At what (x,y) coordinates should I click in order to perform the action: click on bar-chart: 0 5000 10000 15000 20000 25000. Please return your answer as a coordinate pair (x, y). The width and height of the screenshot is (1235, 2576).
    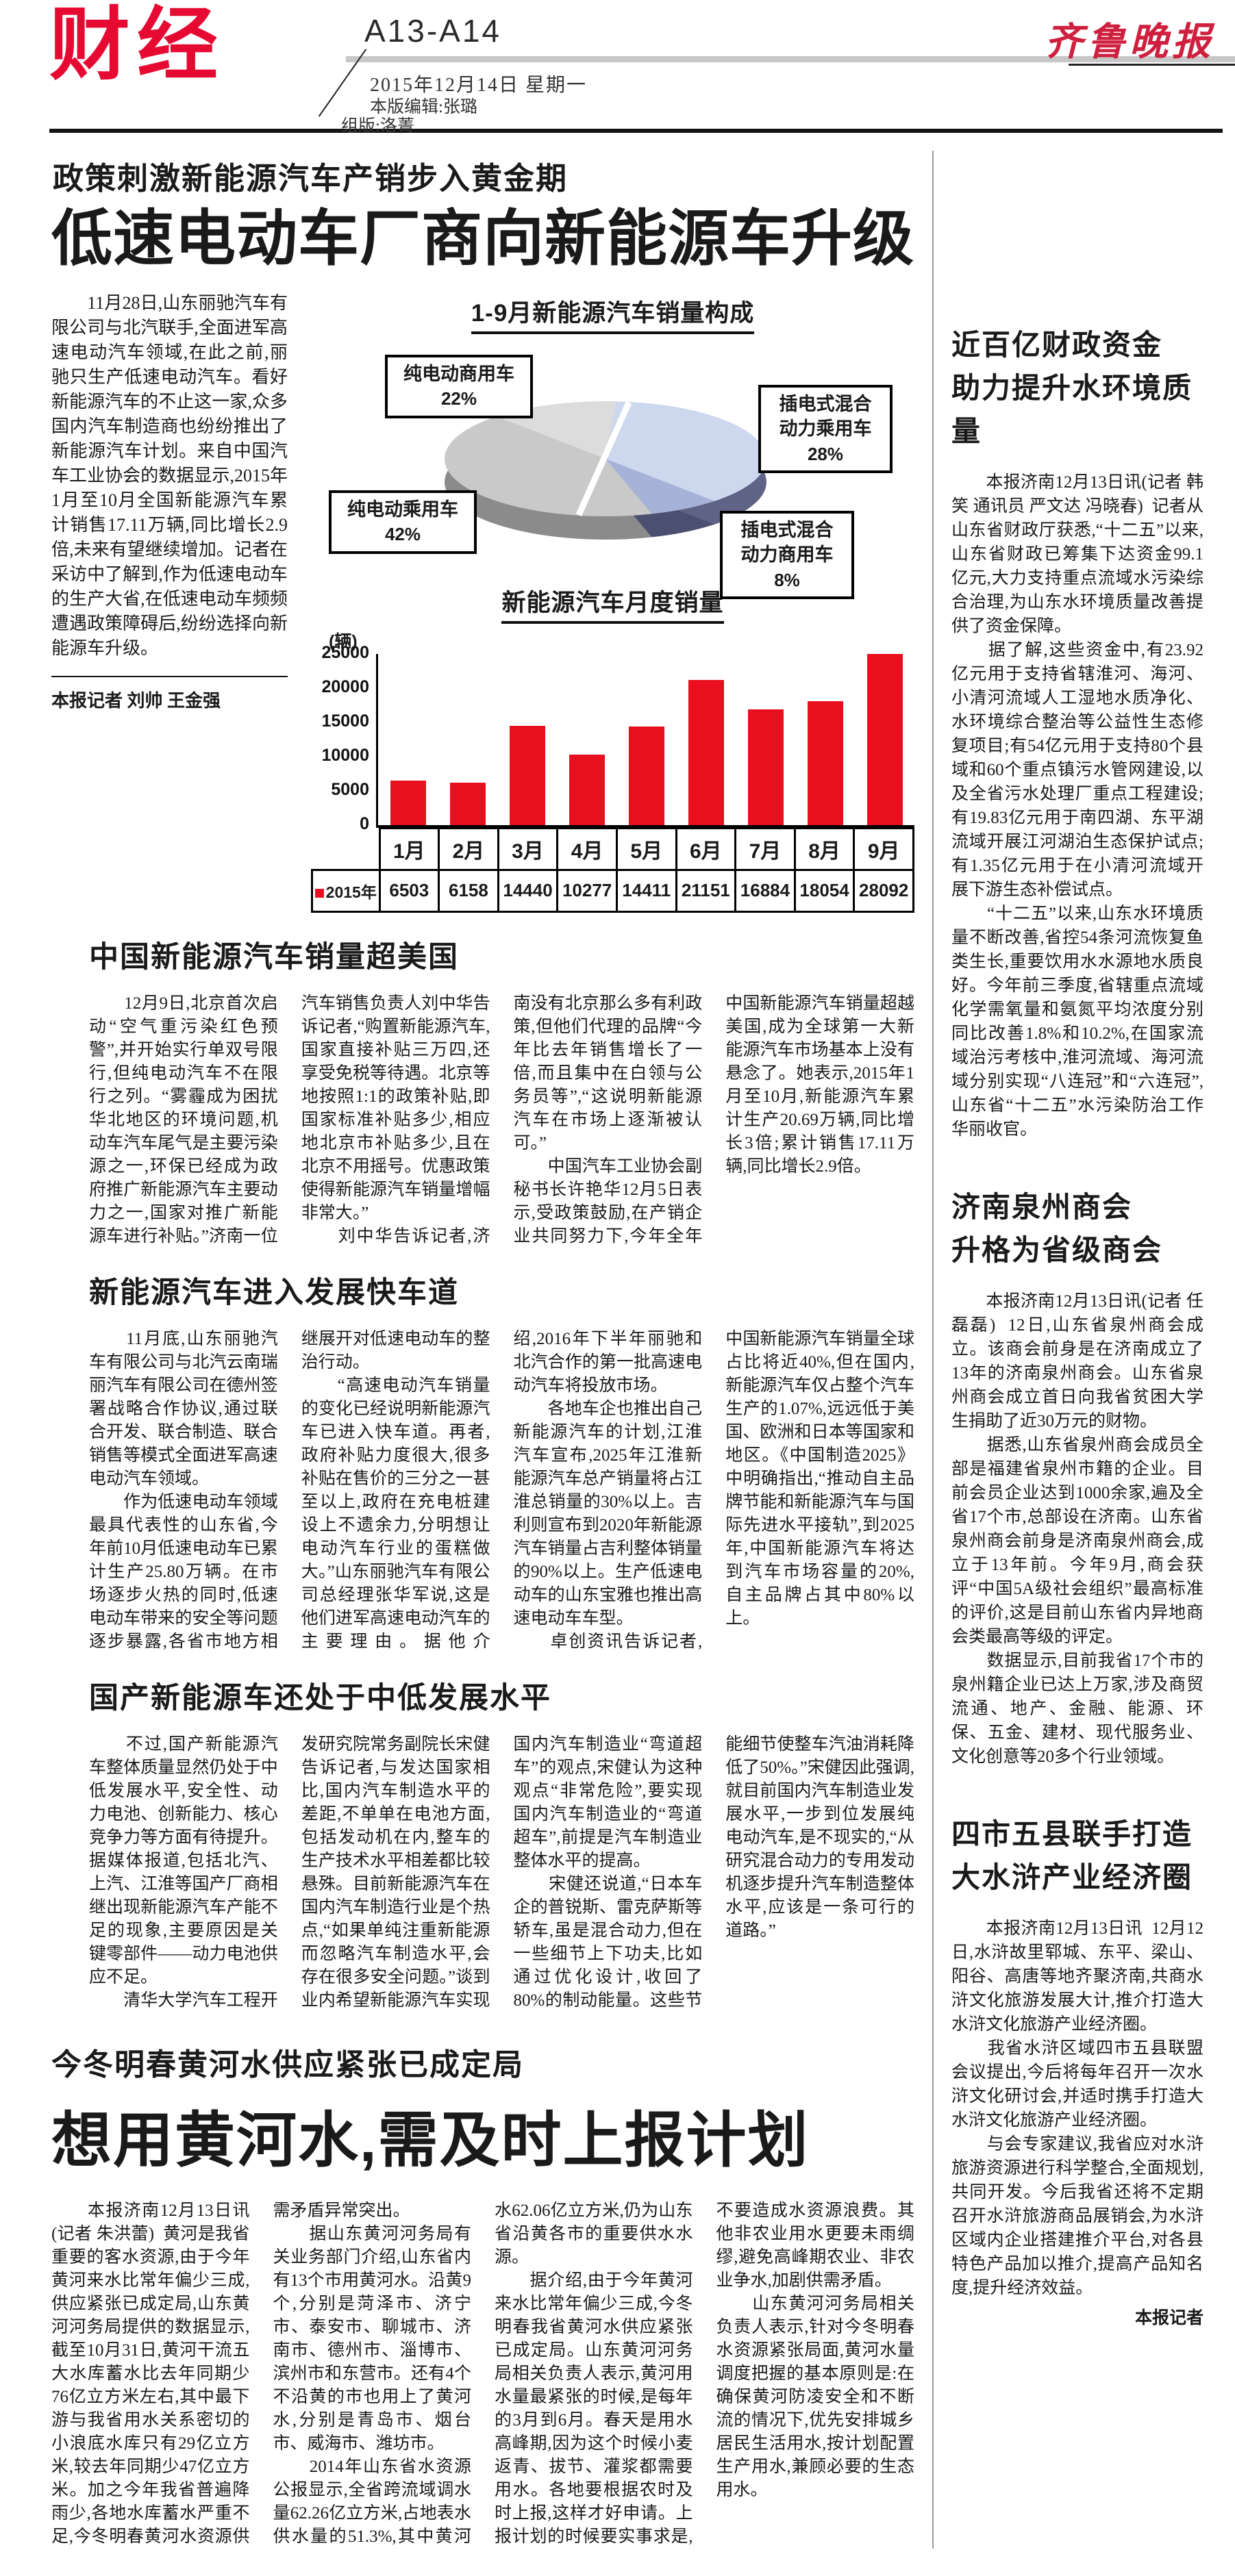
    Looking at the image, I should click on (612, 738).